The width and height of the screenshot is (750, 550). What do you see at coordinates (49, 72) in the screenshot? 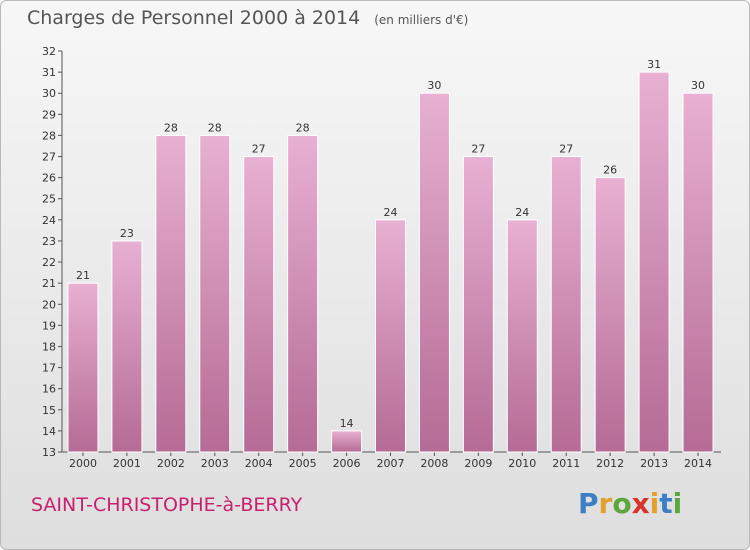
I see `y-tick-label: 31` at bounding box center [49, 72].